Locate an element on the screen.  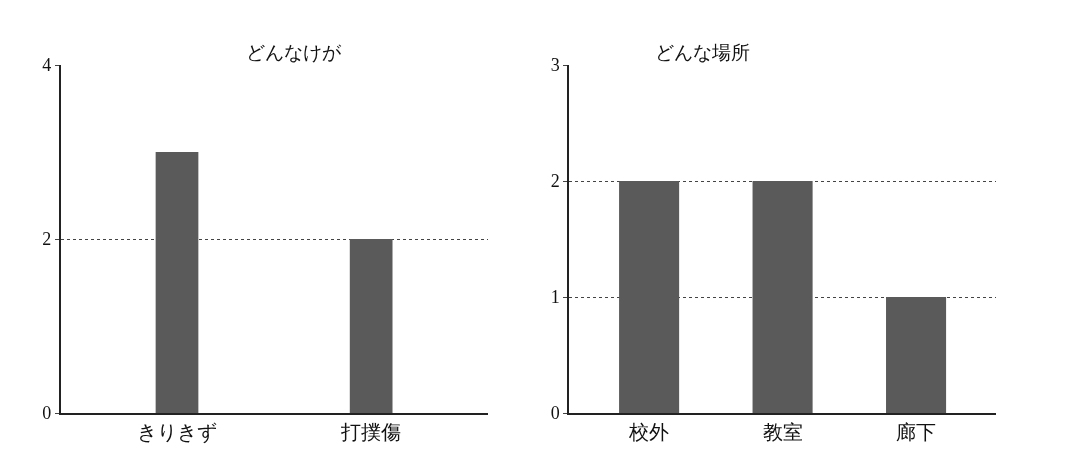
x-tick-label: 教室 is located at coordinates (782, 431).